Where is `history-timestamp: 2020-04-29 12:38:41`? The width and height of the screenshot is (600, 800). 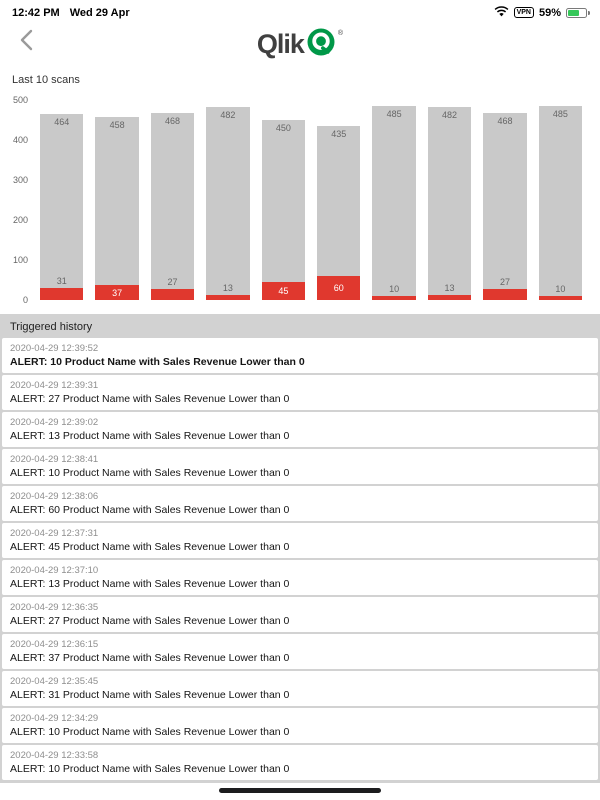
history-timestamp: 2020-04-29 12:38:41 is located at coordinates (54, 459).